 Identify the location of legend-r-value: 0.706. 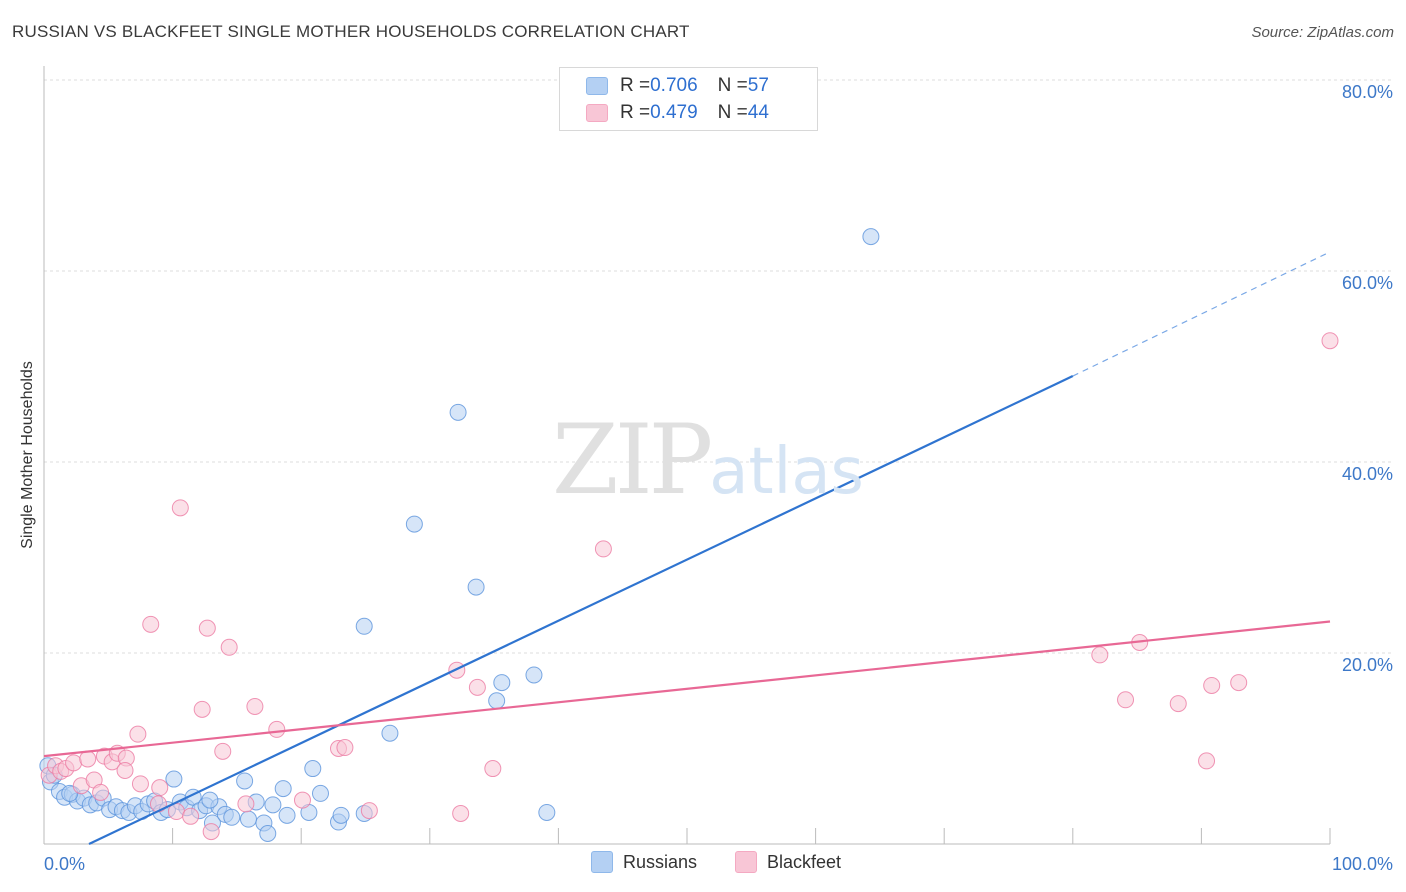
(674, 85).